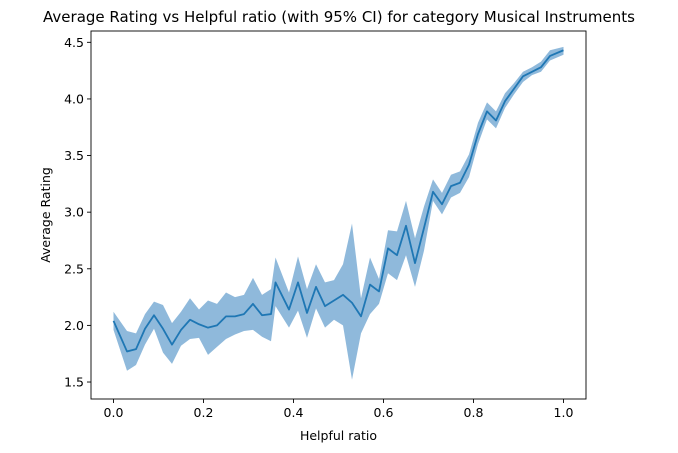 Image resolution: width=678 pixels, height=453 pixels. What do you see at coordinates (204, 412) in the screenshot?
I see `x-tick-label: 0.2` at bounding box center [204, 412].